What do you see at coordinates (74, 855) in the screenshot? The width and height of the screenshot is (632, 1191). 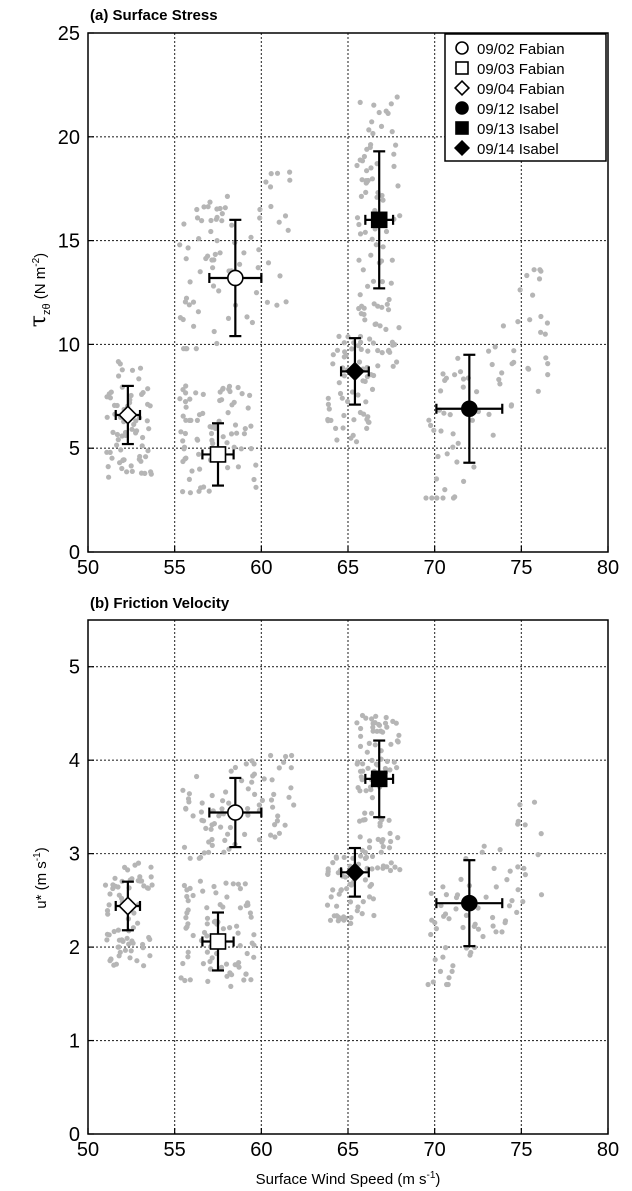 I see `y-tick-label: 3` at bounding box center [74, 855].